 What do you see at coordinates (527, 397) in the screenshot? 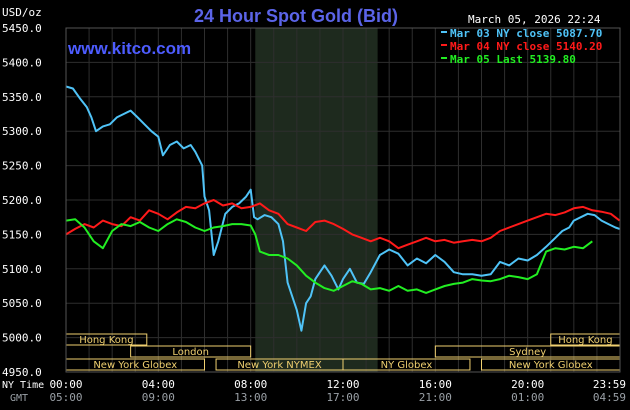
I see `x-tick-label-gmt: 01:00` at bounding box center [527, 397].